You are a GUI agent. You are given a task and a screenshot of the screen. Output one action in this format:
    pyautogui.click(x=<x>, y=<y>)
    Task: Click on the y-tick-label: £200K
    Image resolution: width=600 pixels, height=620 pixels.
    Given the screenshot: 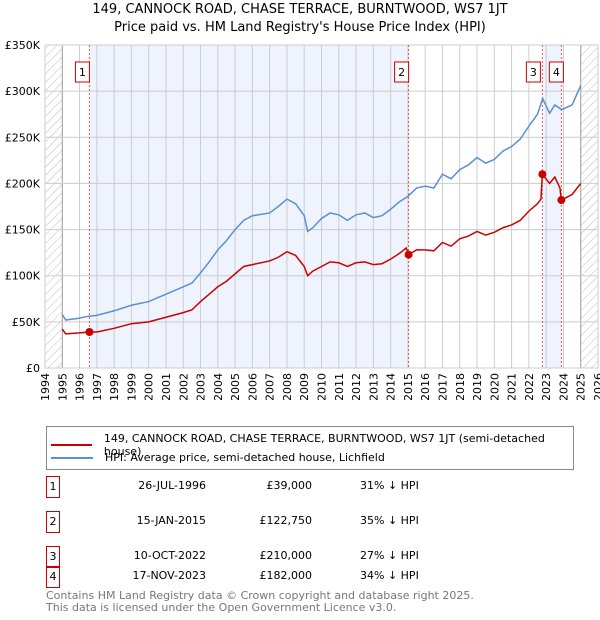 What is the action you would take?
    pyautogui.click(x=23, y=183)
    